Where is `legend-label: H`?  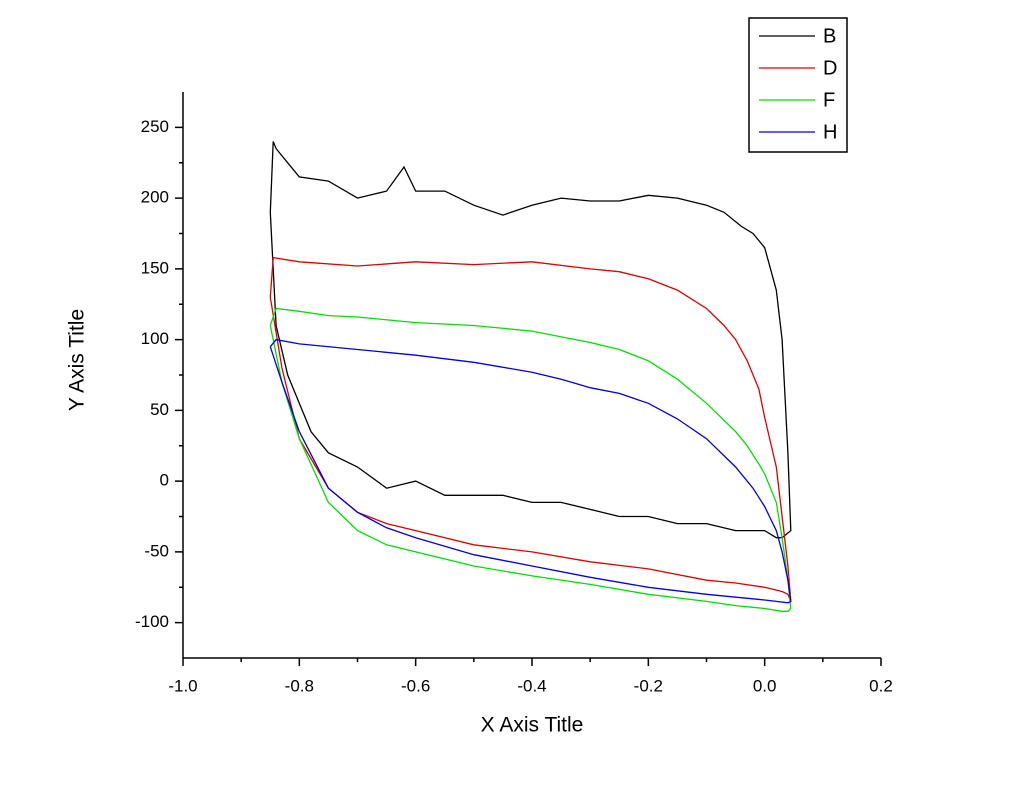 legend-label: H is located at coordinates (830, 132).